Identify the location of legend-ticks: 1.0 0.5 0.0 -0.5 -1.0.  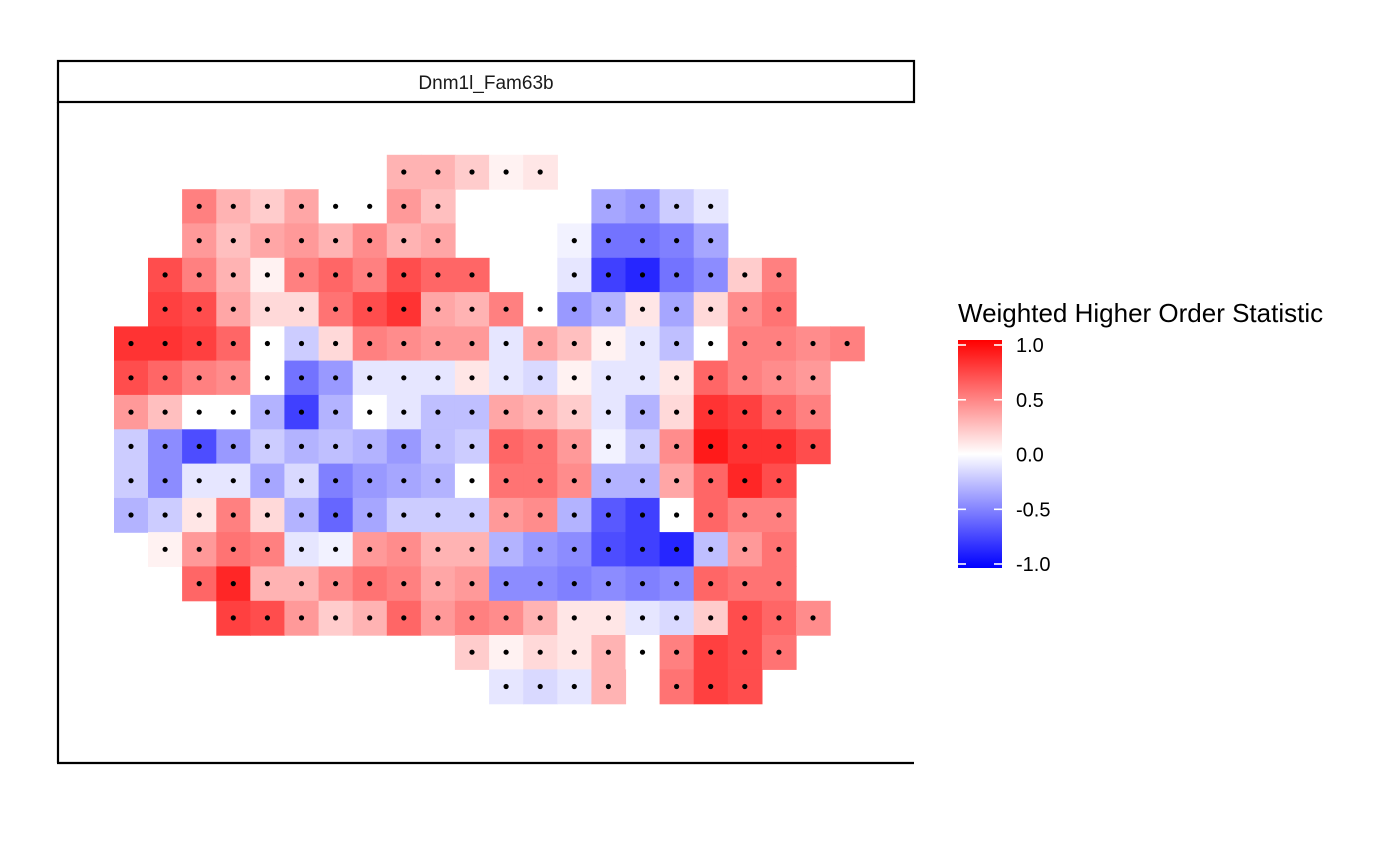
(1004, 455).